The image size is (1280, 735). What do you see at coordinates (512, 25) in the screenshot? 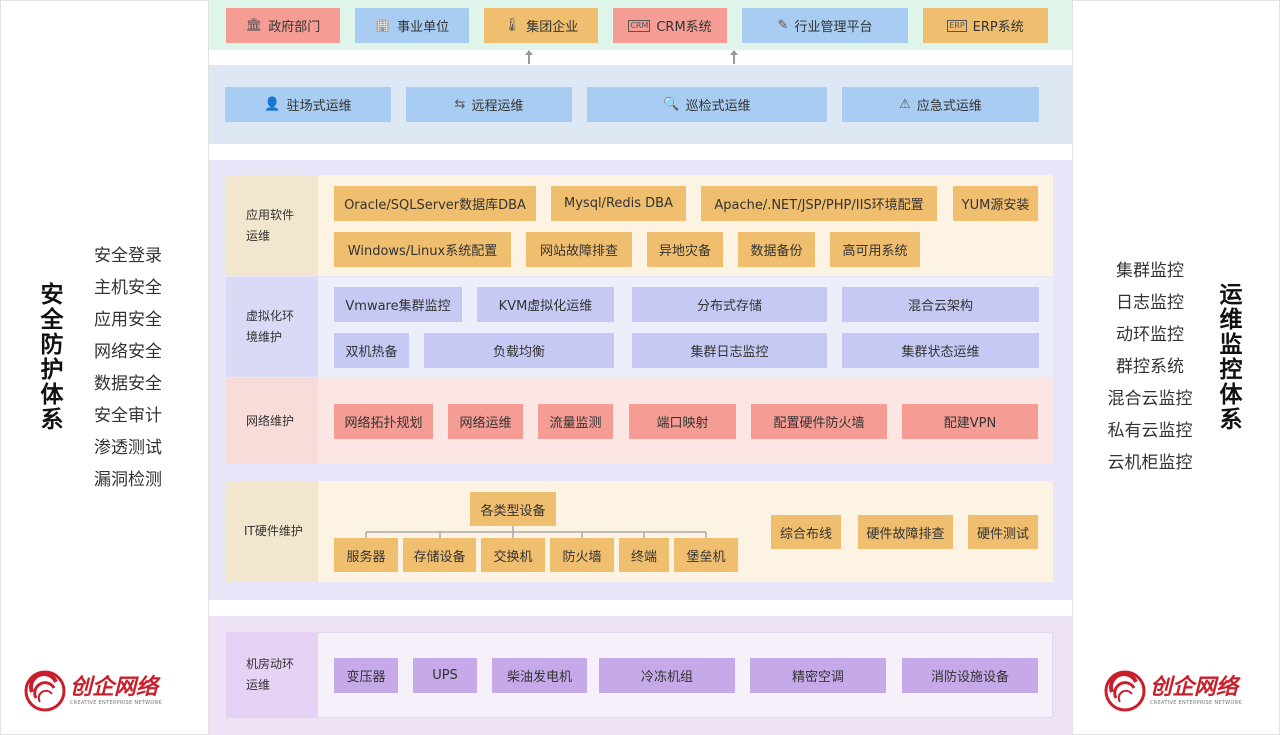
I see `thermometer-icon: 🌡` at bounding box center [512, 25].